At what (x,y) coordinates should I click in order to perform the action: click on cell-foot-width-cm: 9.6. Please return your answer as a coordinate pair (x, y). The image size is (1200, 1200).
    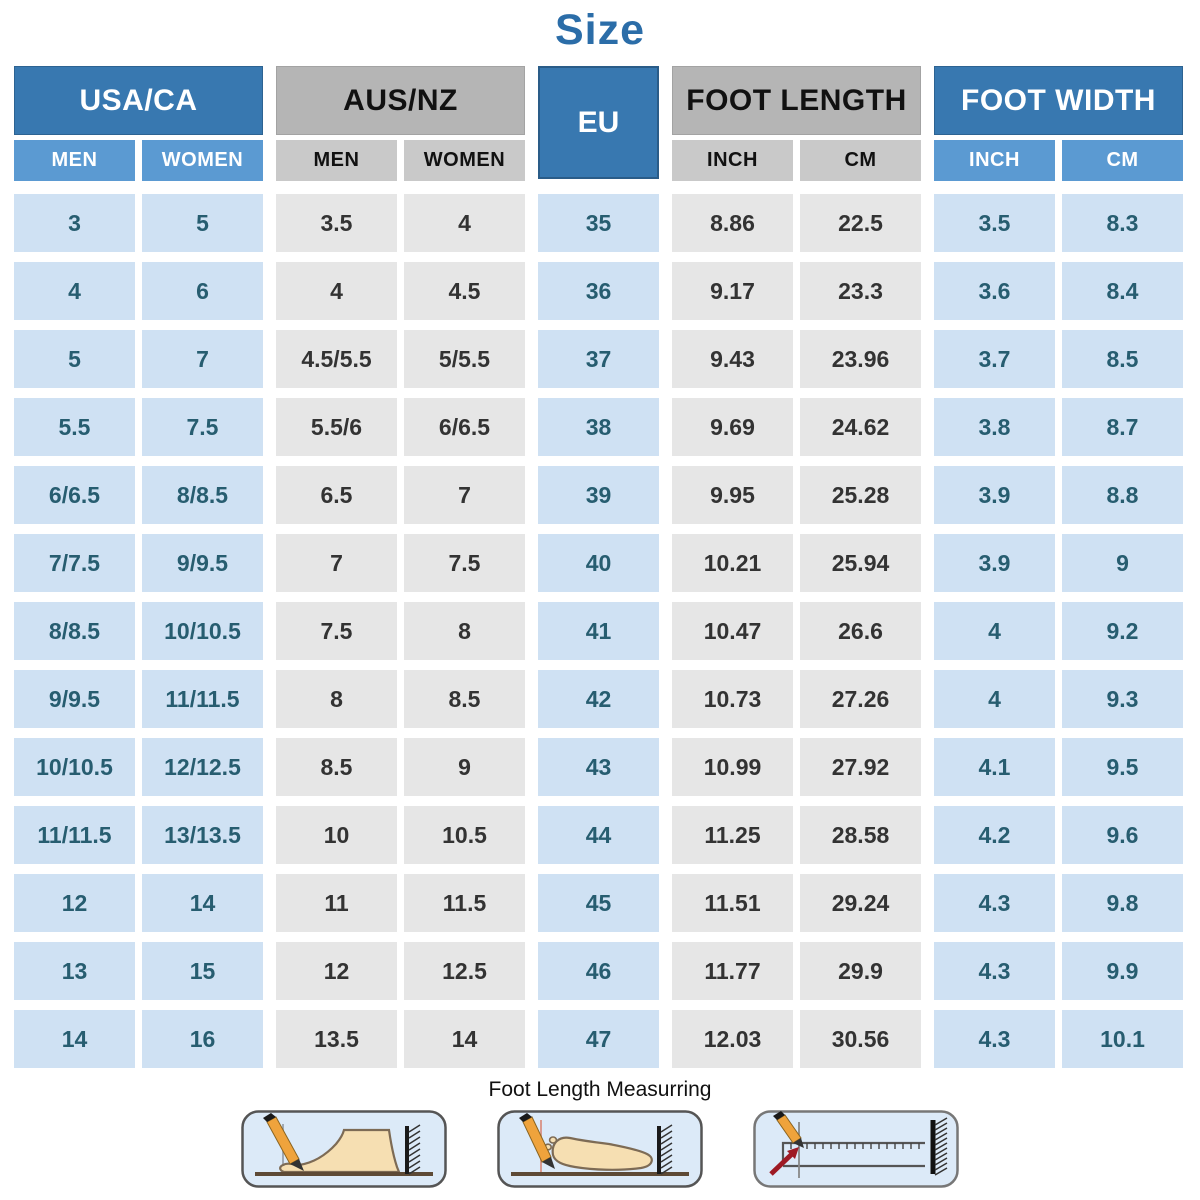
    Looking at the image, I should click on (1122, 835).